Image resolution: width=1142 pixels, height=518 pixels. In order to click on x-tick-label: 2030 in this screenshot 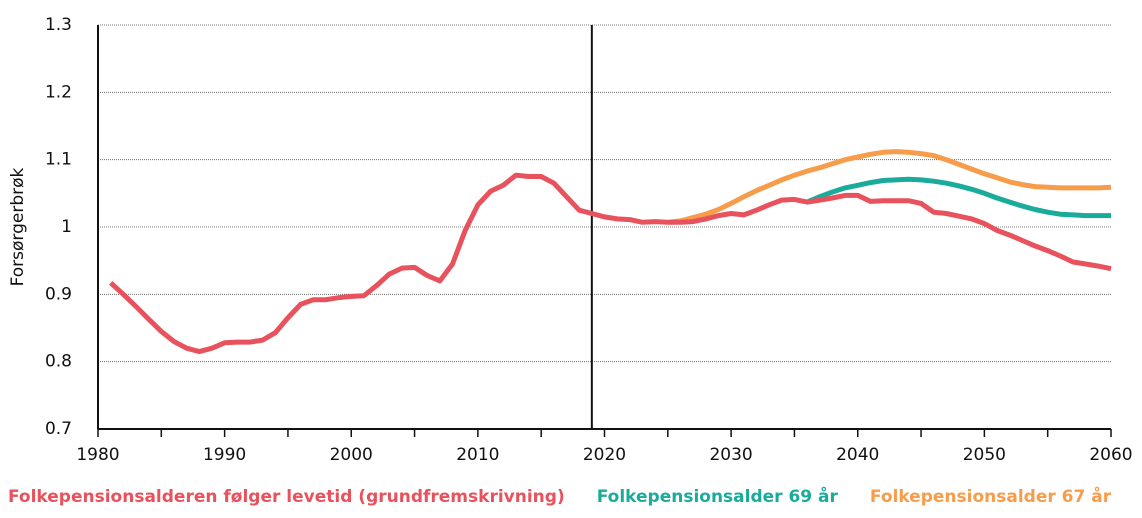, I will do `click(730, 455)`.